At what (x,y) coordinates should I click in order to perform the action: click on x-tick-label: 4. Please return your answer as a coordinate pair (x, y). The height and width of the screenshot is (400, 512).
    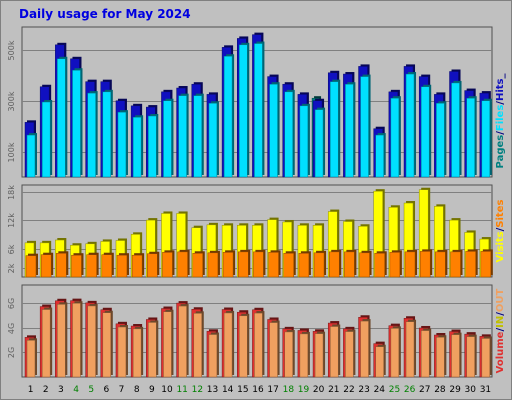
    Looking at the image, I should click on (76, 390).